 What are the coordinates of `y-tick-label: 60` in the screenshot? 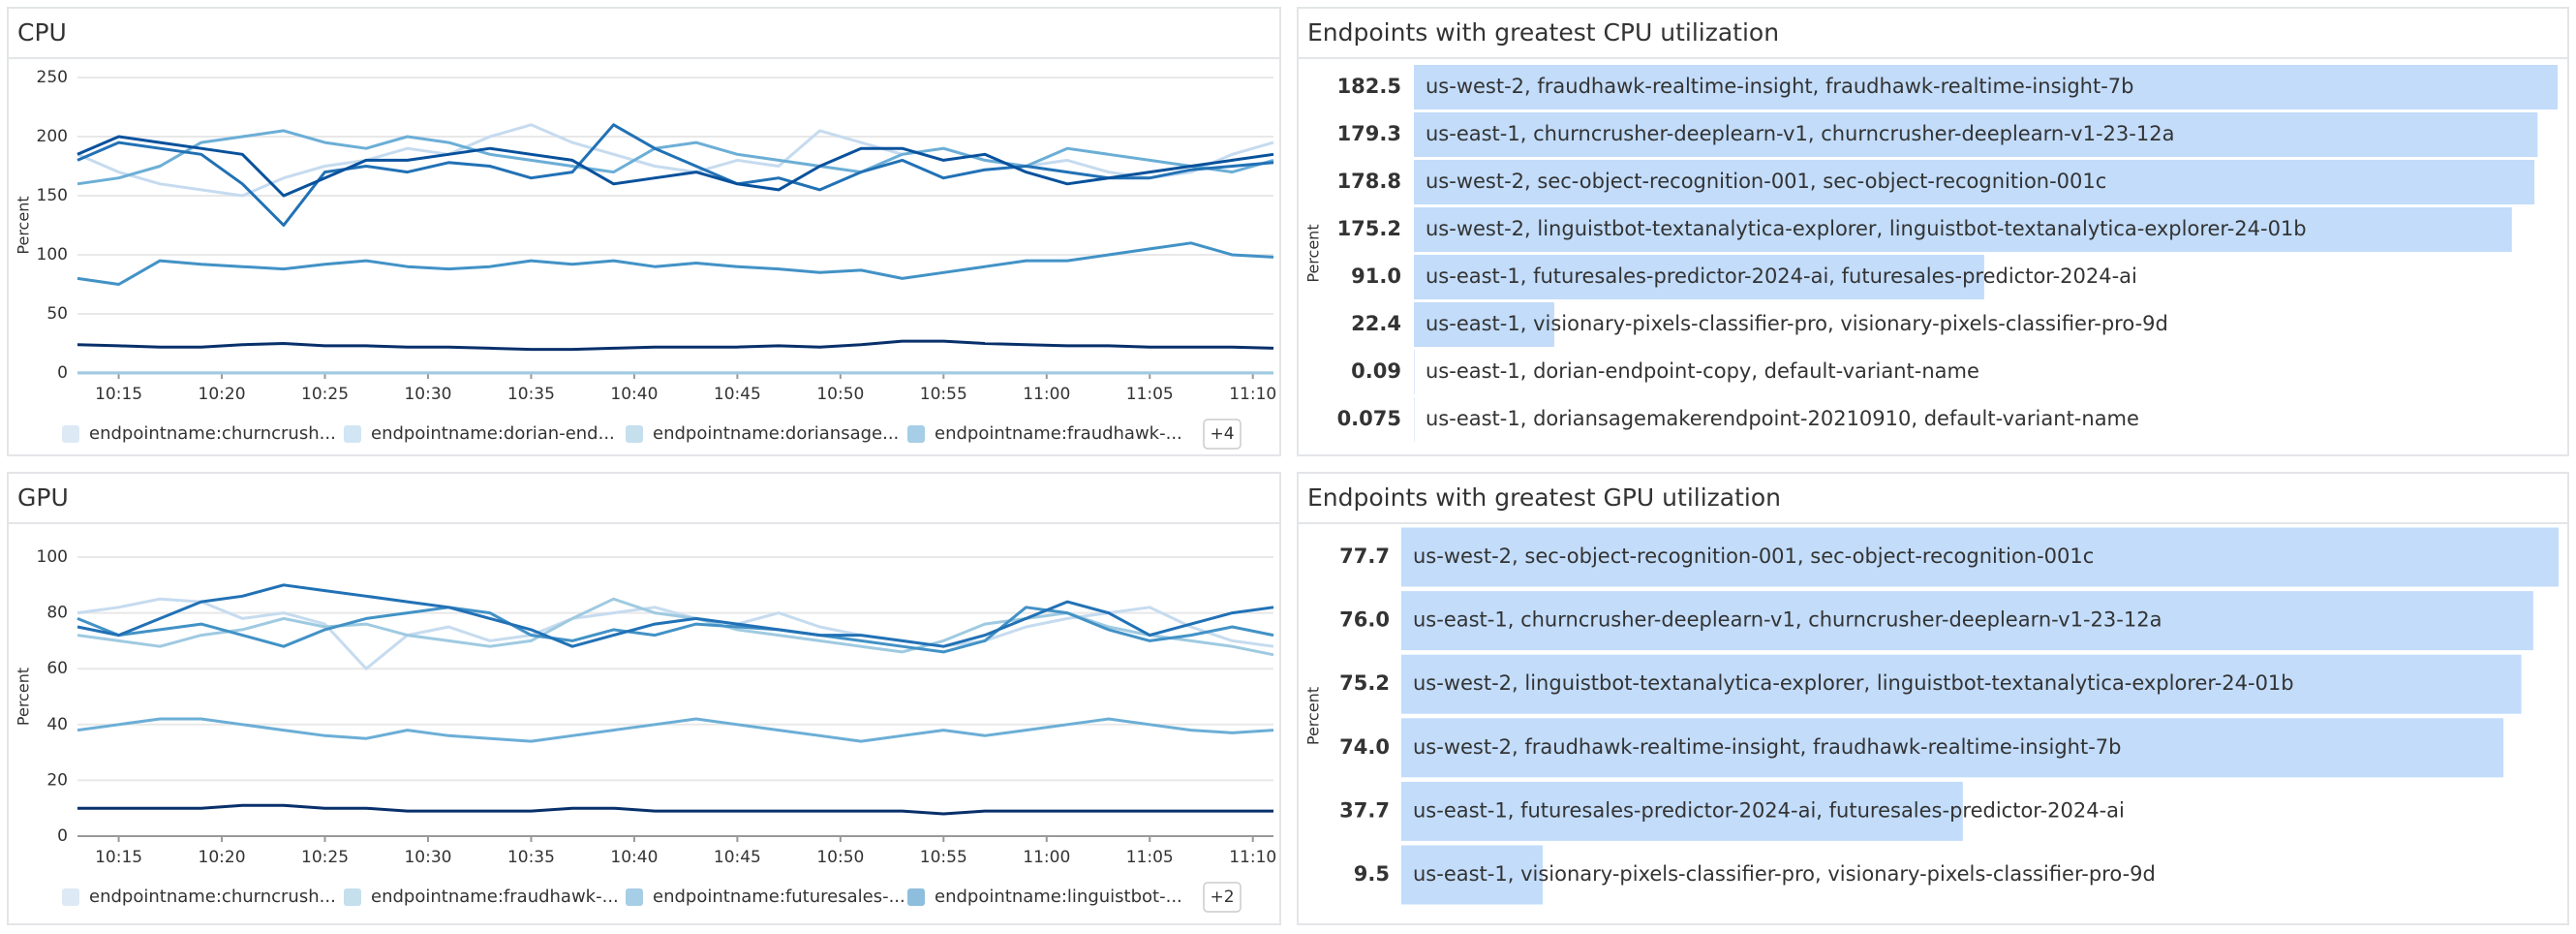 It's located at (57, 669).